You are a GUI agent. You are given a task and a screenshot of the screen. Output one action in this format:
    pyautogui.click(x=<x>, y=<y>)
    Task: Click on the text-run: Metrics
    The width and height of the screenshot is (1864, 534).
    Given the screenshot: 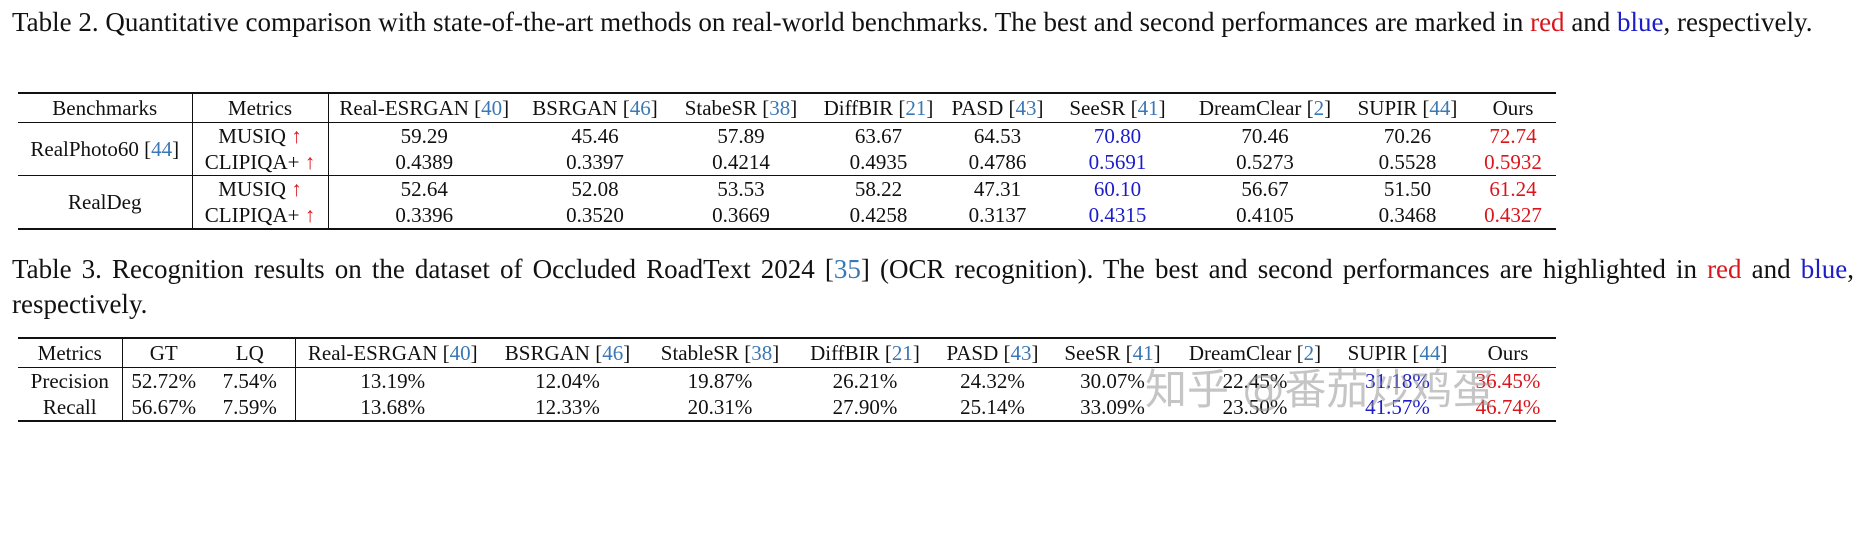 What is the action you would take?
    pyautogui.click(x=69, y=352)
    